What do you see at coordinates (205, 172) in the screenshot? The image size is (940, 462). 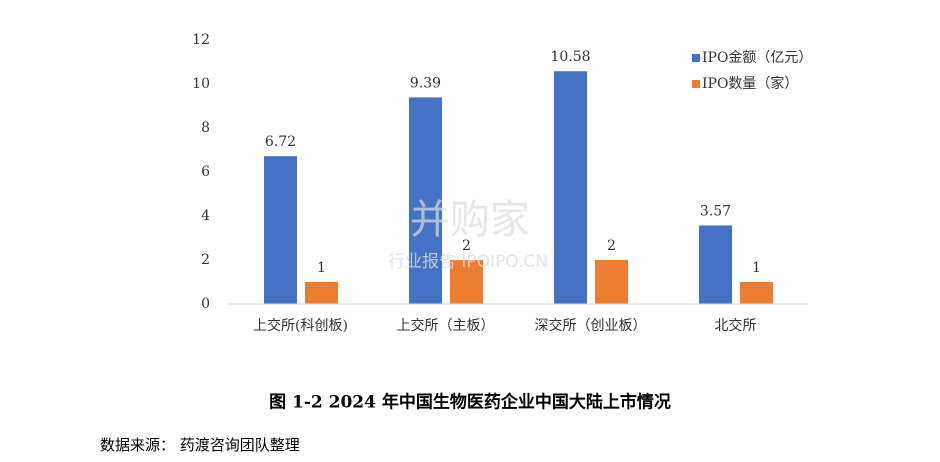 I see `y-tick-label: 6` at bounding box center [205, 172].